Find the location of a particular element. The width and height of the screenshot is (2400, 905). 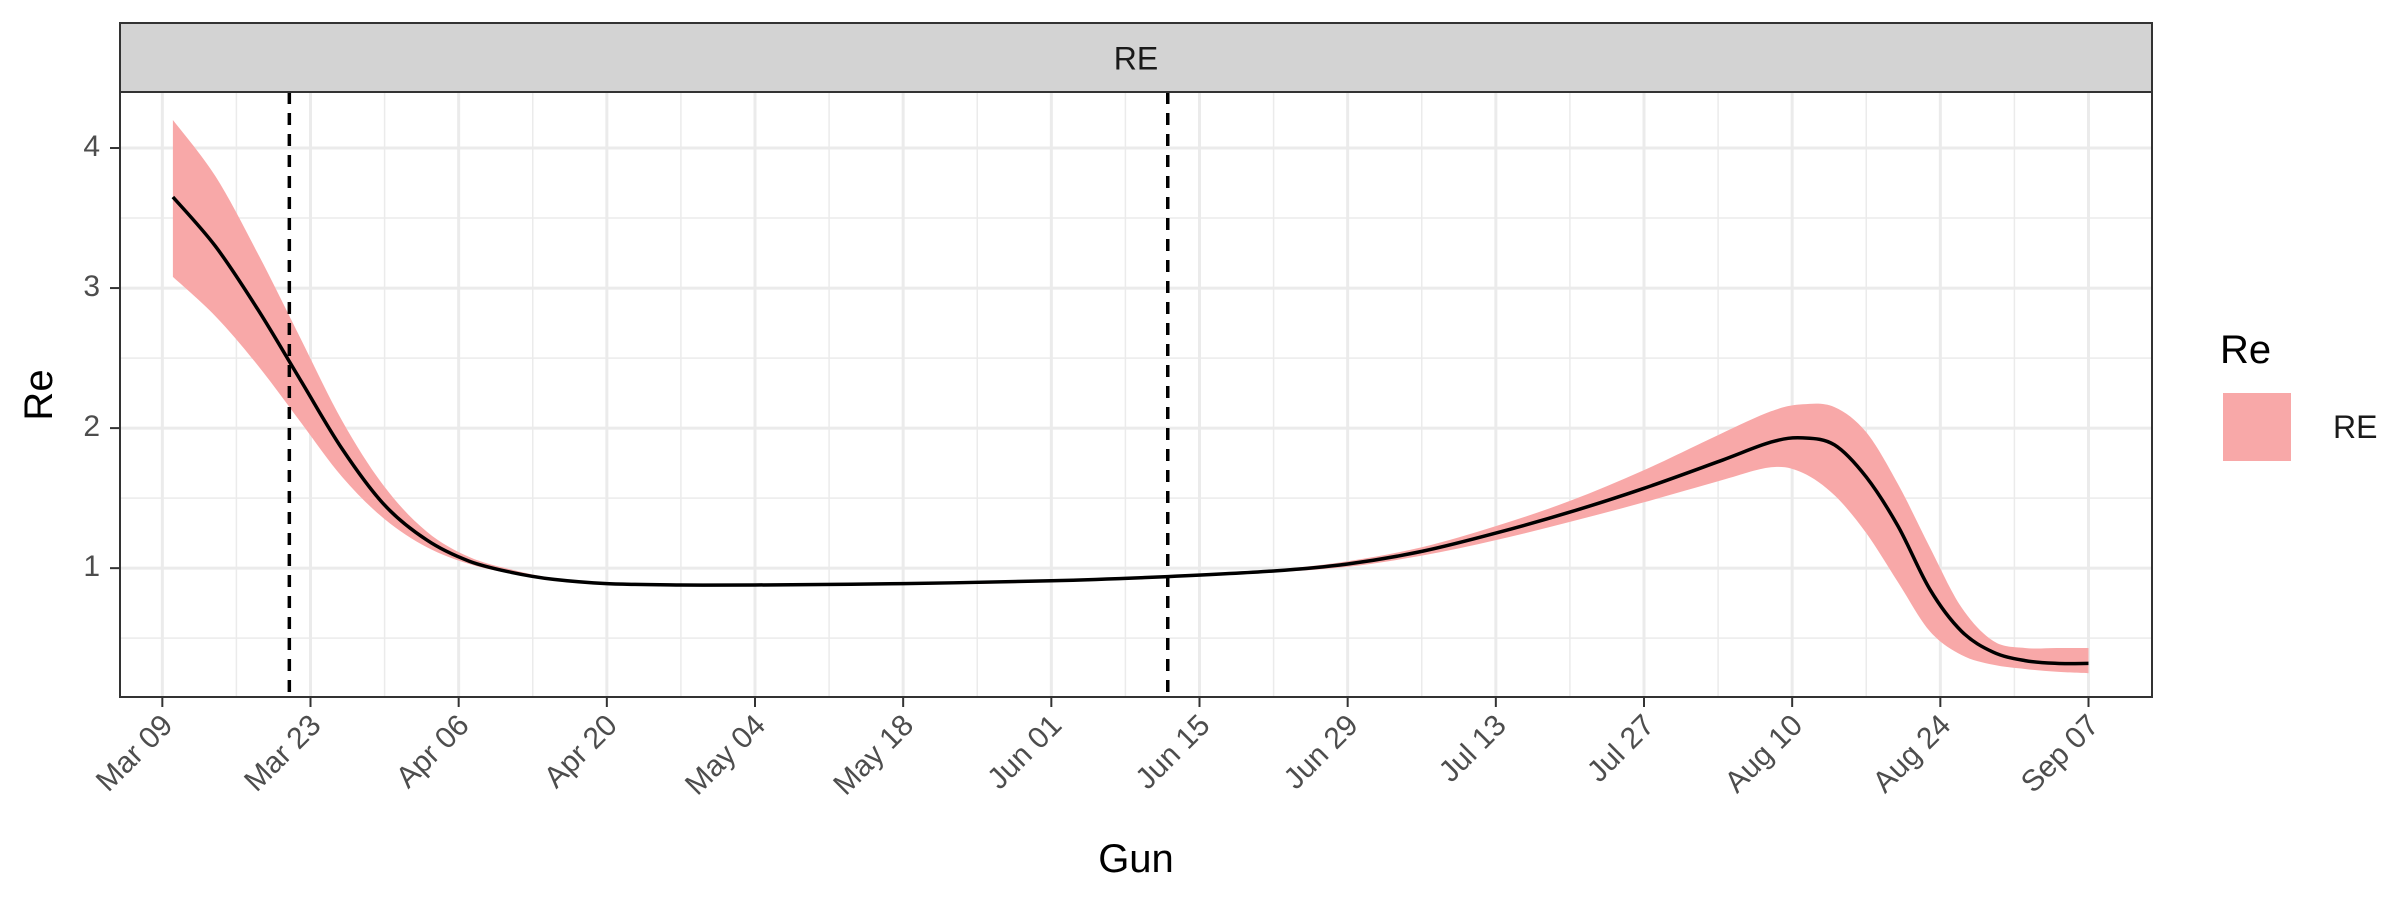

y-tick-label: 2 is located at coordinates (91, 426).